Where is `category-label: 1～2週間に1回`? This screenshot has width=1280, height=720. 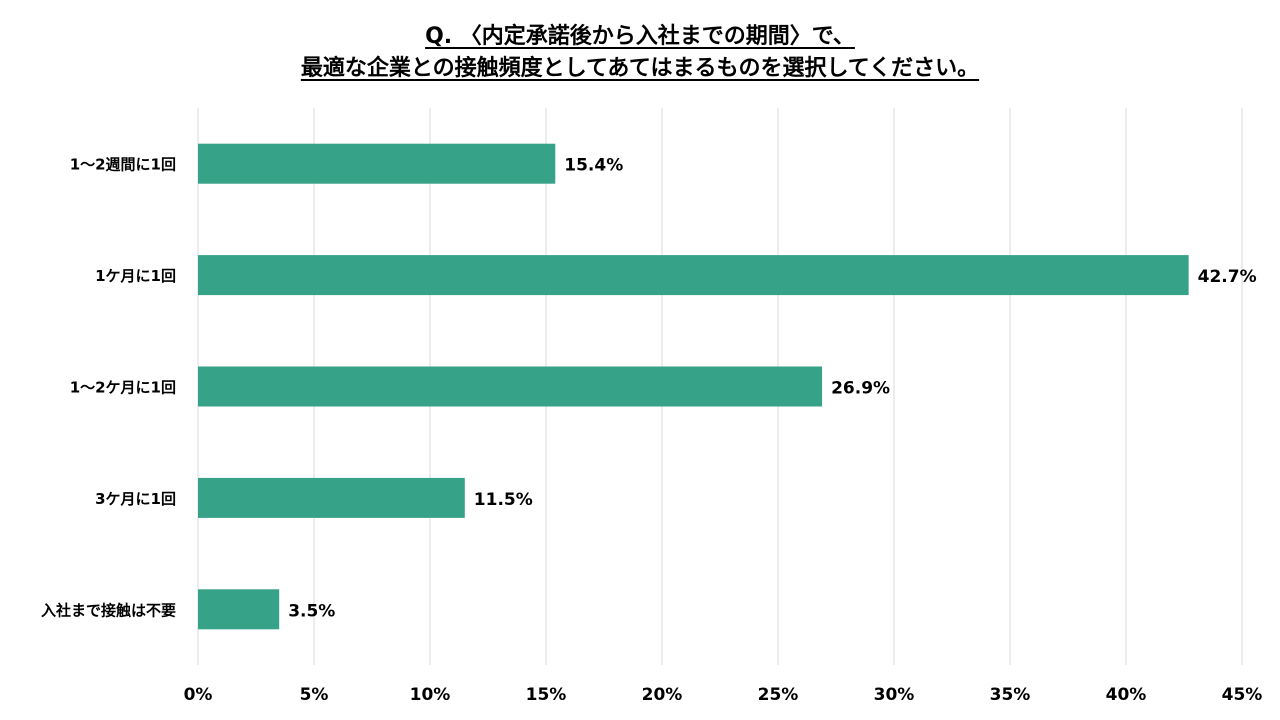 category-label: 1～2週間に1回 is located at coordinates (123, 165).